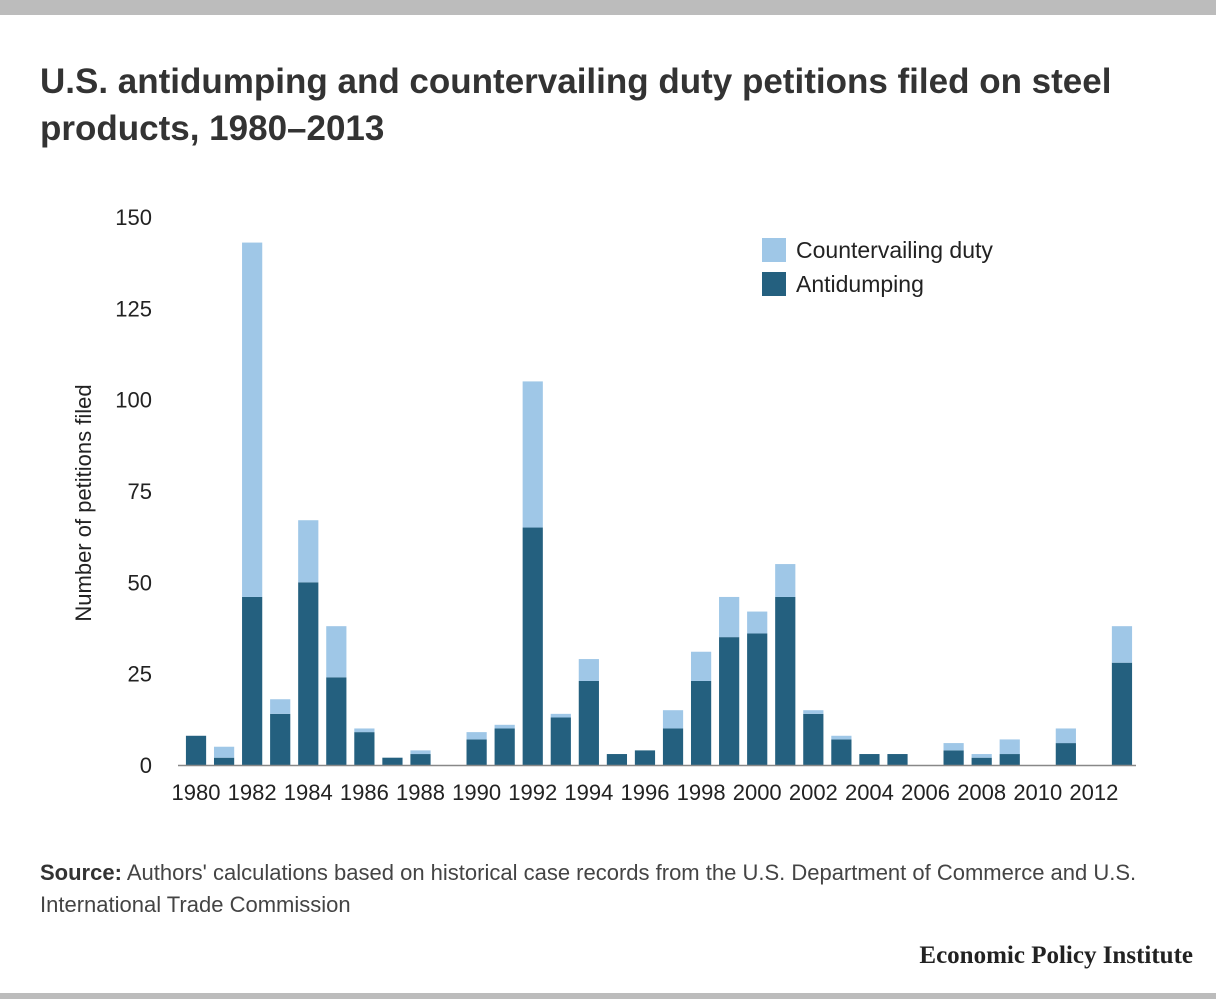 Image resolution: width=1216 pixels, height=999 pixels. What do you see at coordinates (1122, 713) in the screenshot?
I see `bar-antidumping-2013` at bounding box center [1122, 713].